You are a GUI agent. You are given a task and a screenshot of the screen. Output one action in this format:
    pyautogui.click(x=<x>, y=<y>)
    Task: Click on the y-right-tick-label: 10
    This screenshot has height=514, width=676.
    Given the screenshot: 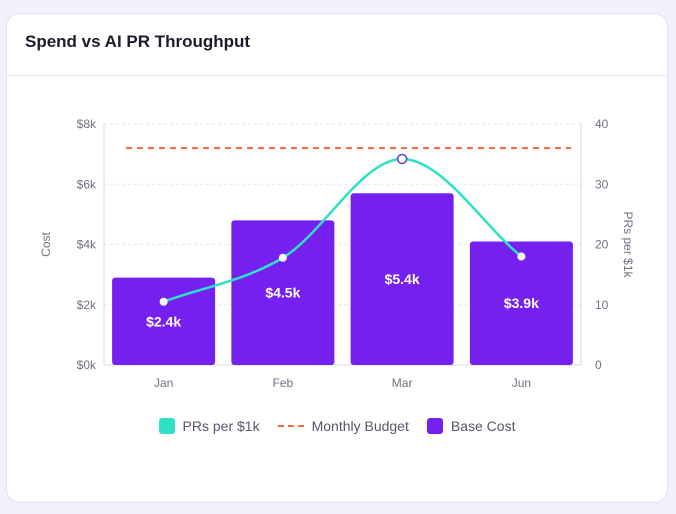 What is the action you would take?
    pyautogui.click(x=602, y=305)
    